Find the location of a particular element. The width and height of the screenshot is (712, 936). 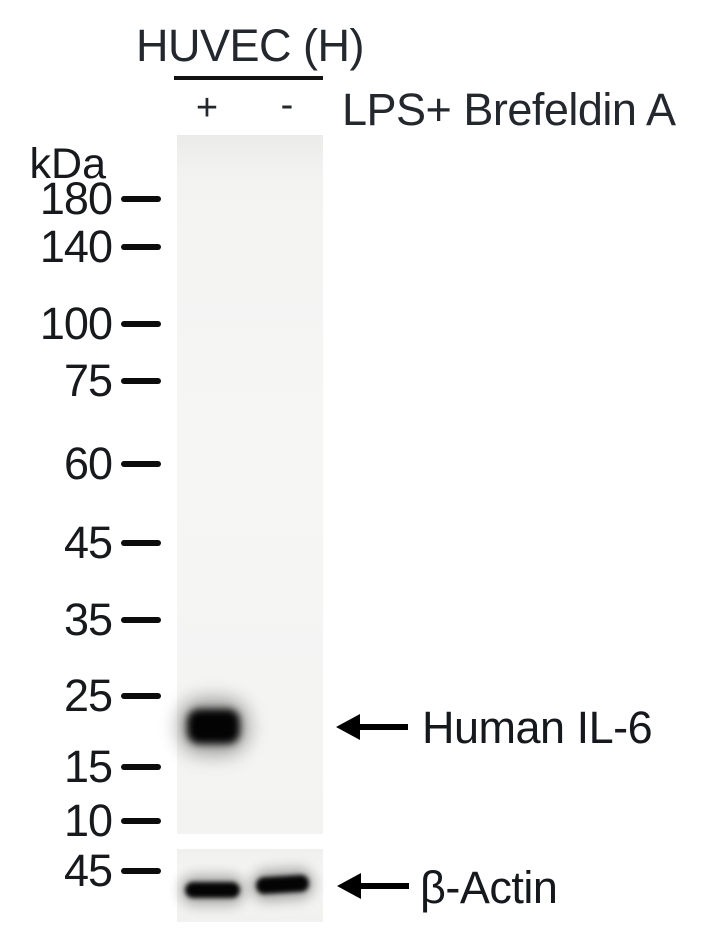

ladder-label-15: 15 is located at coordinates (88, 766).